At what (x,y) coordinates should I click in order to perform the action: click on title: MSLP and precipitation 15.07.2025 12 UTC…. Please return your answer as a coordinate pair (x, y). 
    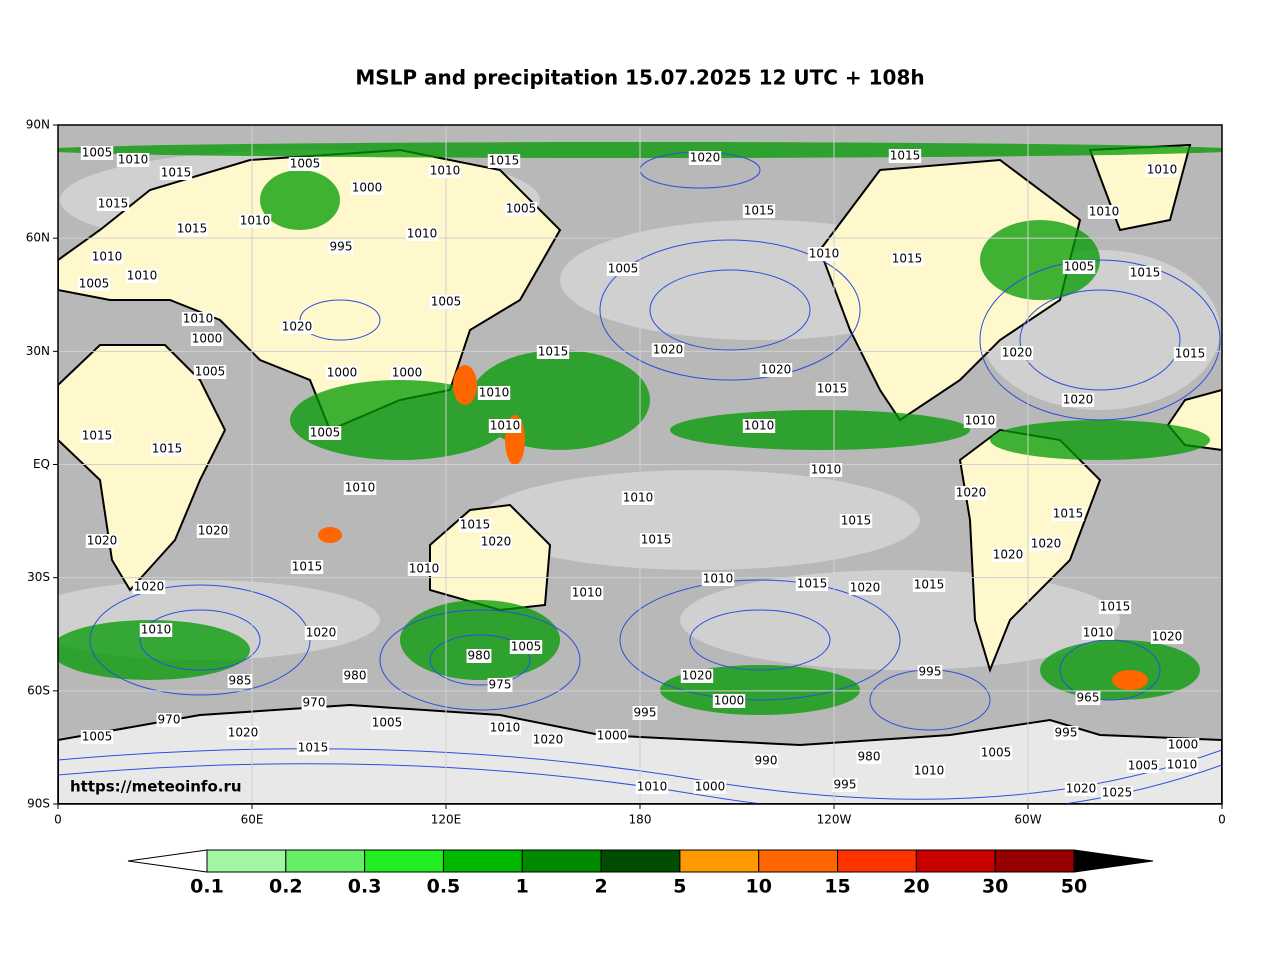
    Looking at the image, I should click on (639, 78).